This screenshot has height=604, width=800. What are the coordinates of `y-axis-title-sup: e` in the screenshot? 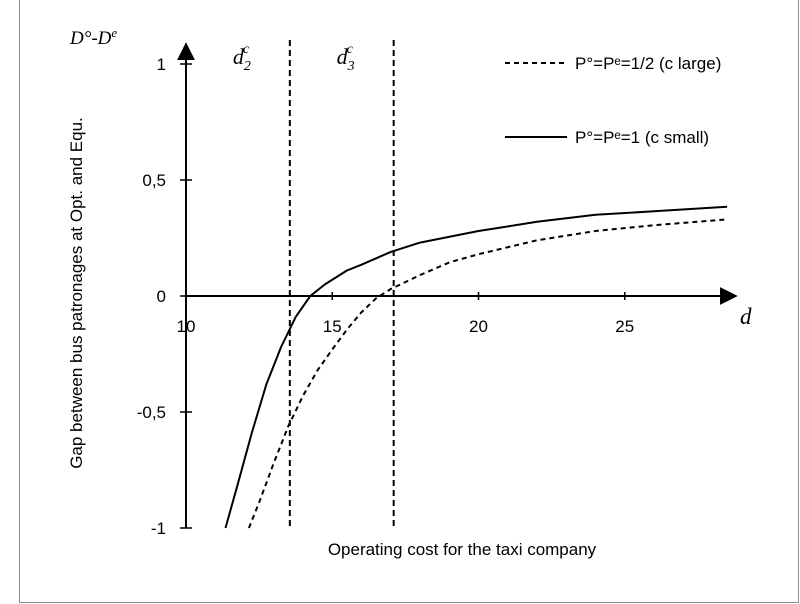 It's located at (114, 32).